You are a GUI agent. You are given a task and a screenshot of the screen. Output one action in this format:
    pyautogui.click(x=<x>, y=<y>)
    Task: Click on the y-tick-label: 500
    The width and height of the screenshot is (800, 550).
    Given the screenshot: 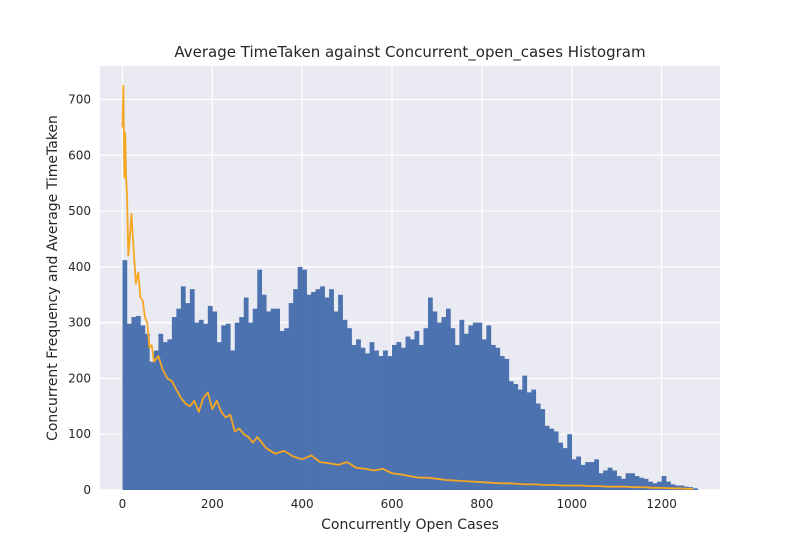 What is the action you would take?
    pyautogui.click(x=79, y=211)
    